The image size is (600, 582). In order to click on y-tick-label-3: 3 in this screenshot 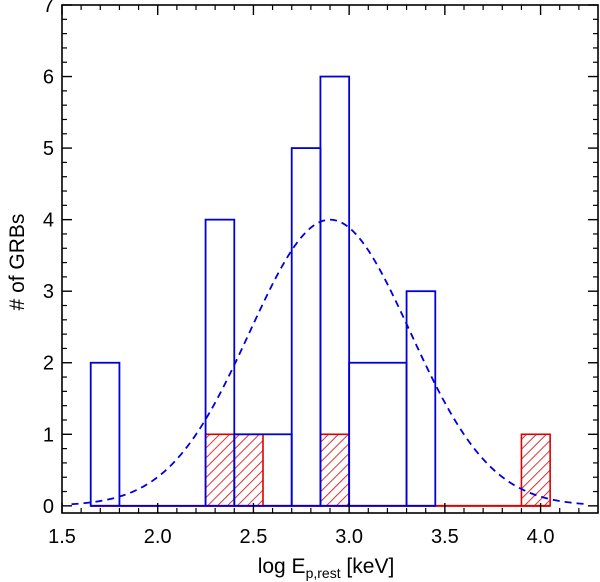, I will do `click(48, 292)`.